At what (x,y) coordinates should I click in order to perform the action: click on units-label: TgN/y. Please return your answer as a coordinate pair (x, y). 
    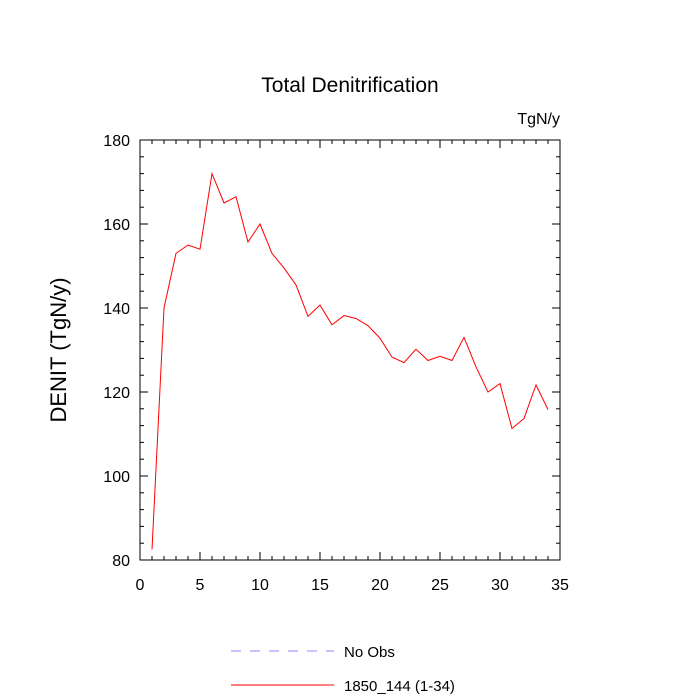
    Looking at the image, I should click on (538, 119).